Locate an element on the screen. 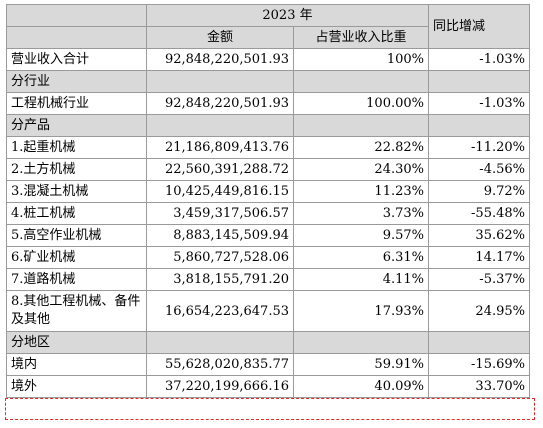 This screenshot has height=428, width=543. header-share: 占营业收入比重 is located at coordinates (361, 37).